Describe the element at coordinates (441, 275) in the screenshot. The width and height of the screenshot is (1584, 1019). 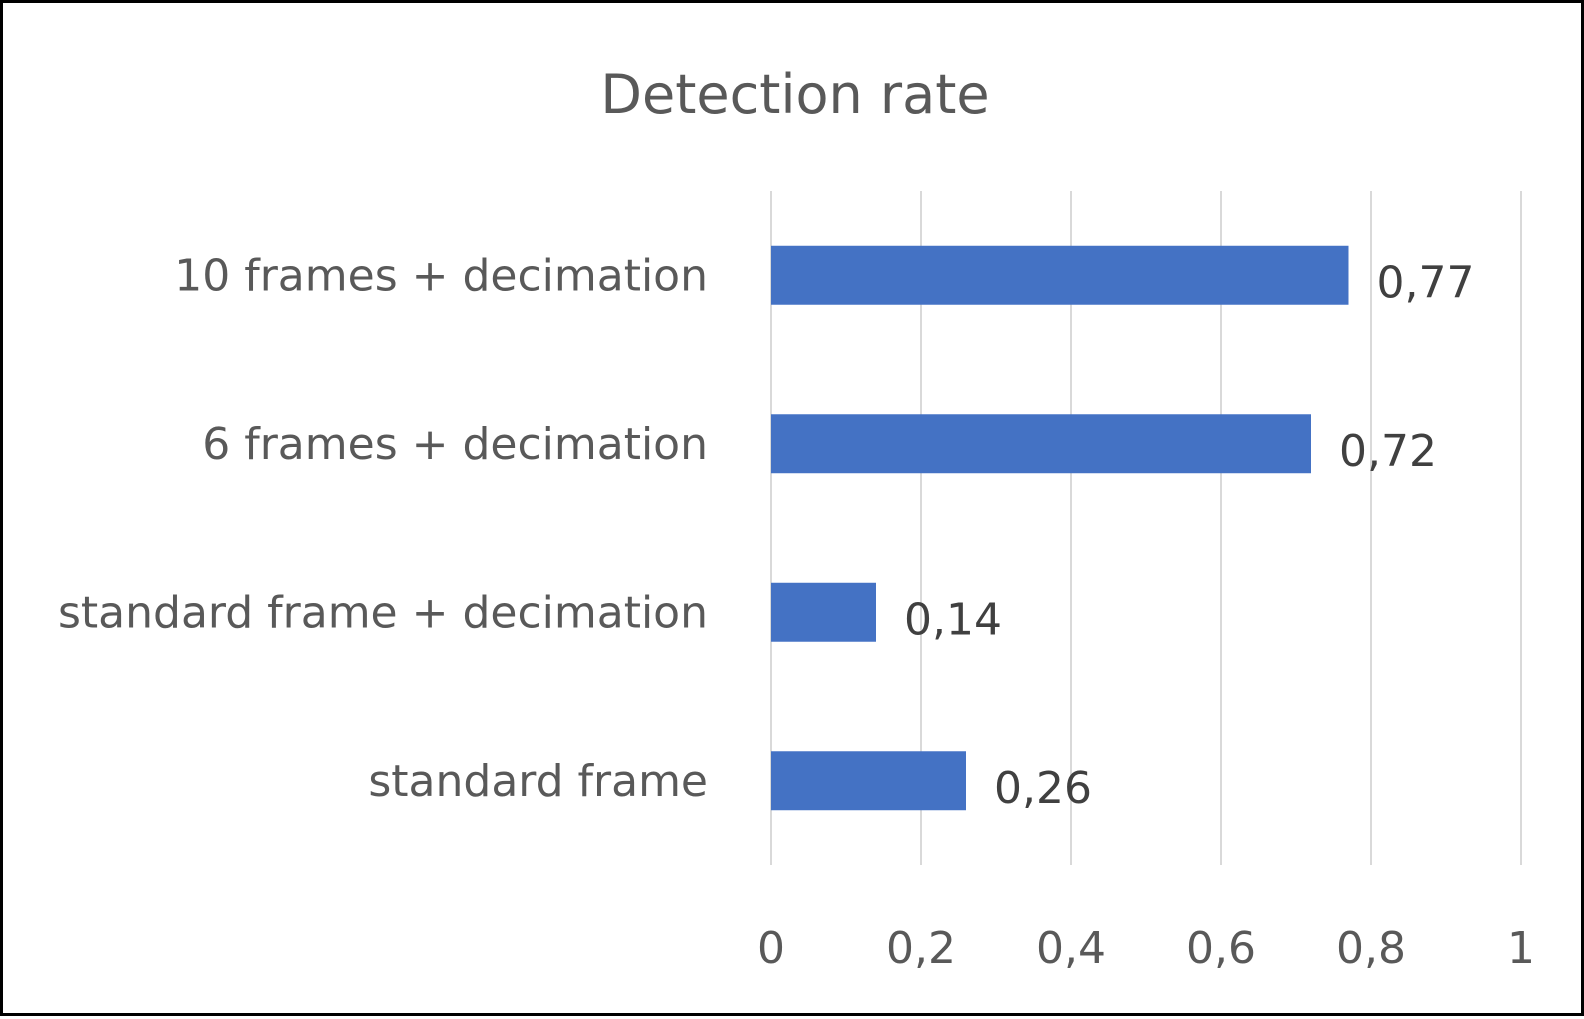
I see `category-label: 10 frames + decimation` at that location.